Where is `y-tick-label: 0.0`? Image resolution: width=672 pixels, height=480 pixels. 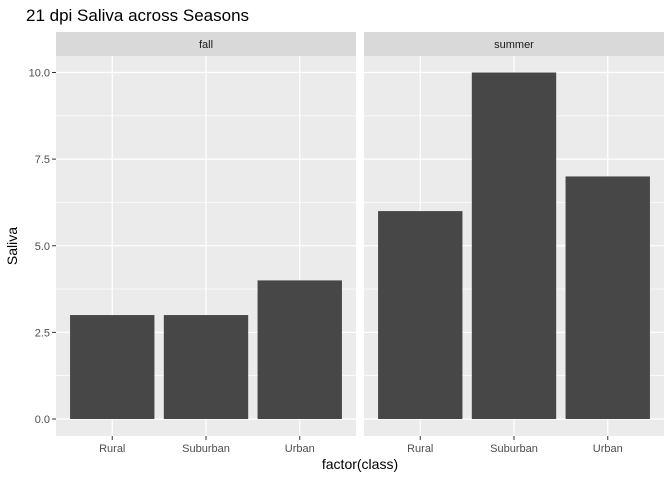 y-tick-label: 0.0 is located at coordinates (42, 420).